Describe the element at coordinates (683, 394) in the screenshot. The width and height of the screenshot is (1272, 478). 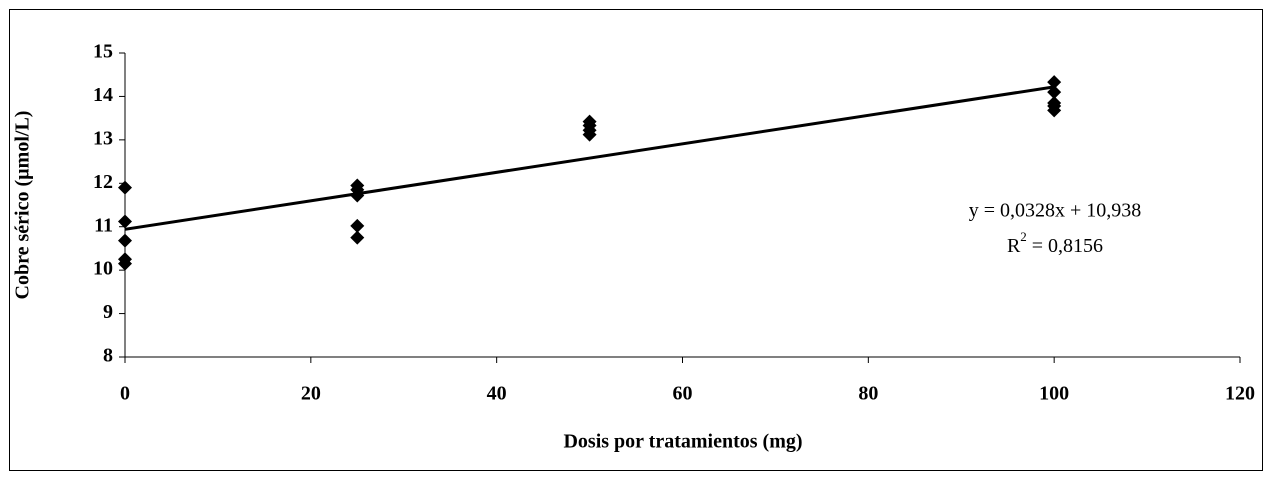
I see `x-tick-label: 60` at that location.